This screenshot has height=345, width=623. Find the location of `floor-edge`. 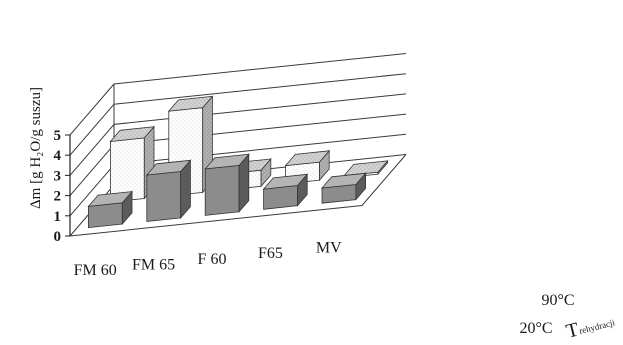

floor-edge is located at coordinates (238, 195).